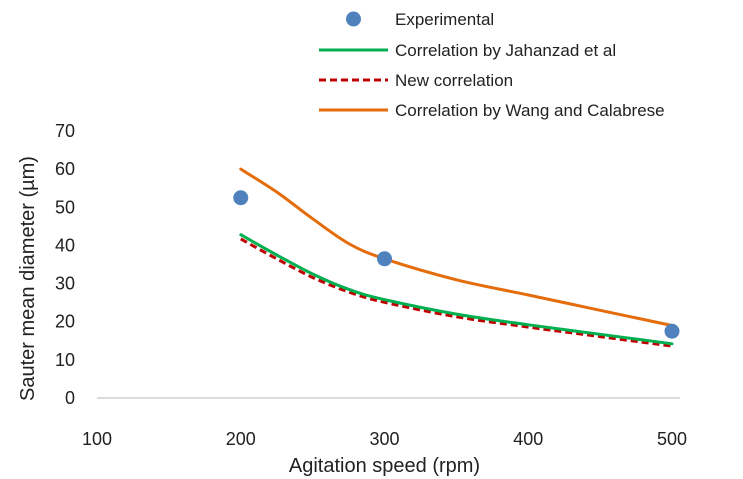  Describe the element at coordinates (454, 80) in the screenshot. I see `legend-label: New correlation` at that location.